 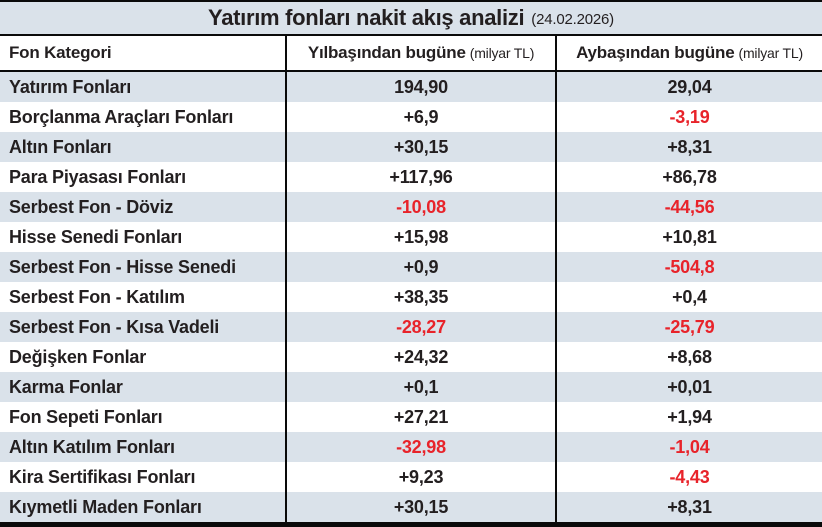 I want to click on top-border-rule, so click(x=411, y=1).